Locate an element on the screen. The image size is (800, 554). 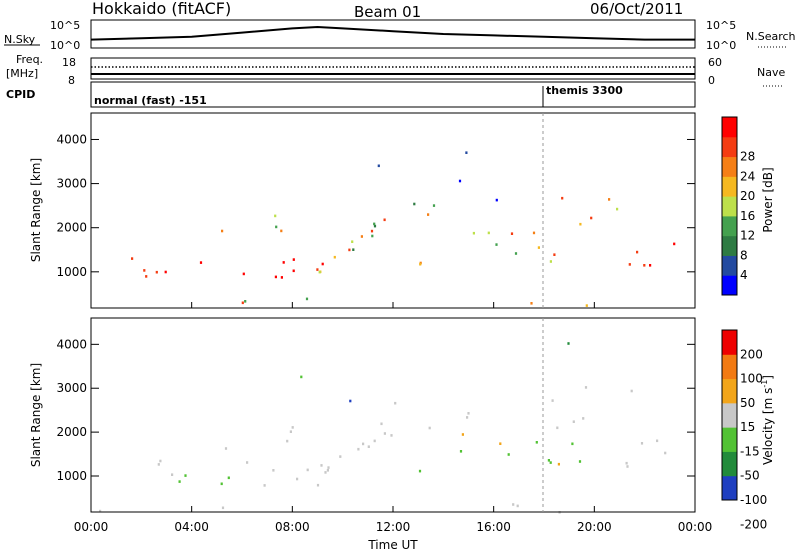
colorbar-tick-label: 50 is located at coordinates (747, 403).